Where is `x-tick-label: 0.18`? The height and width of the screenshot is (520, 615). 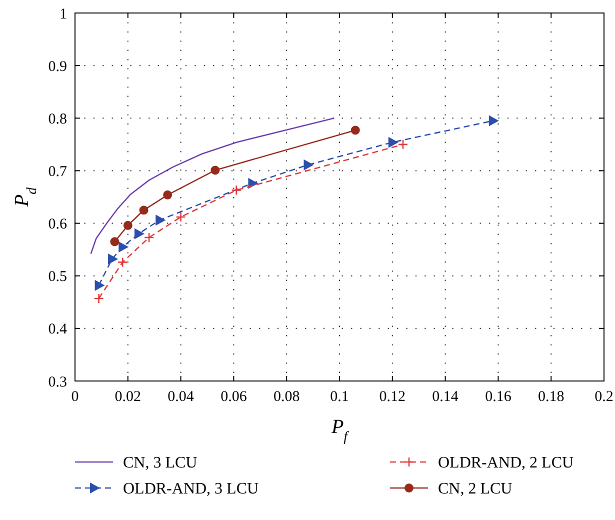
x-tick-label: 0.18 is located at coordinates (551, 397).